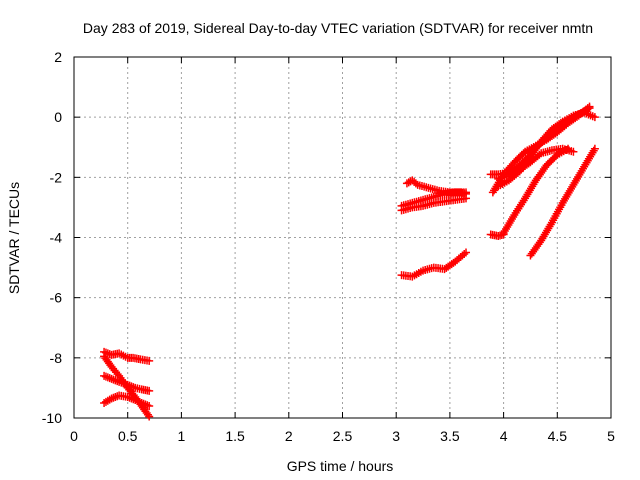 Image resolution: width=640 pixels, height=480 pixels. What do you see at coordinates (58, 57) in the screenshot?
I see `y-tick-label: 2` at bounding box center [58, 57].